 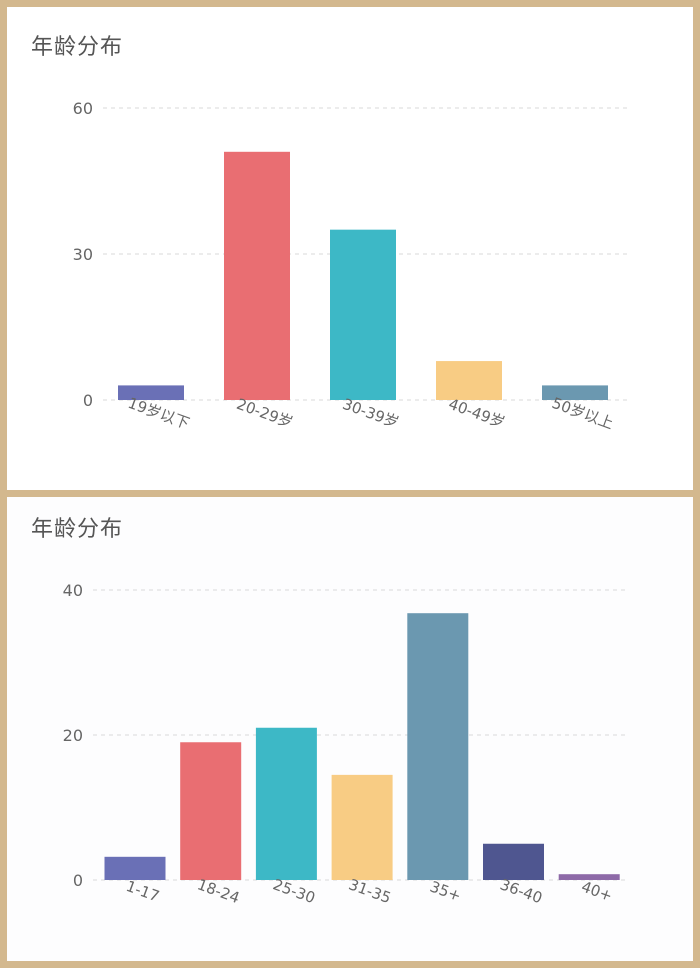 What do you see at coordinates (521, 891) in the screenshot?
I see `x-tick-label: 36-40` at bounding box center [521, 891].